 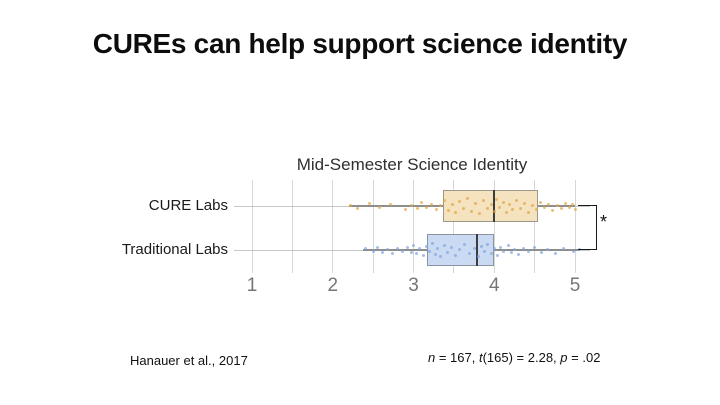 I want to click on x-axis: 1 2 3 4 5, so click(x=412, y=287).